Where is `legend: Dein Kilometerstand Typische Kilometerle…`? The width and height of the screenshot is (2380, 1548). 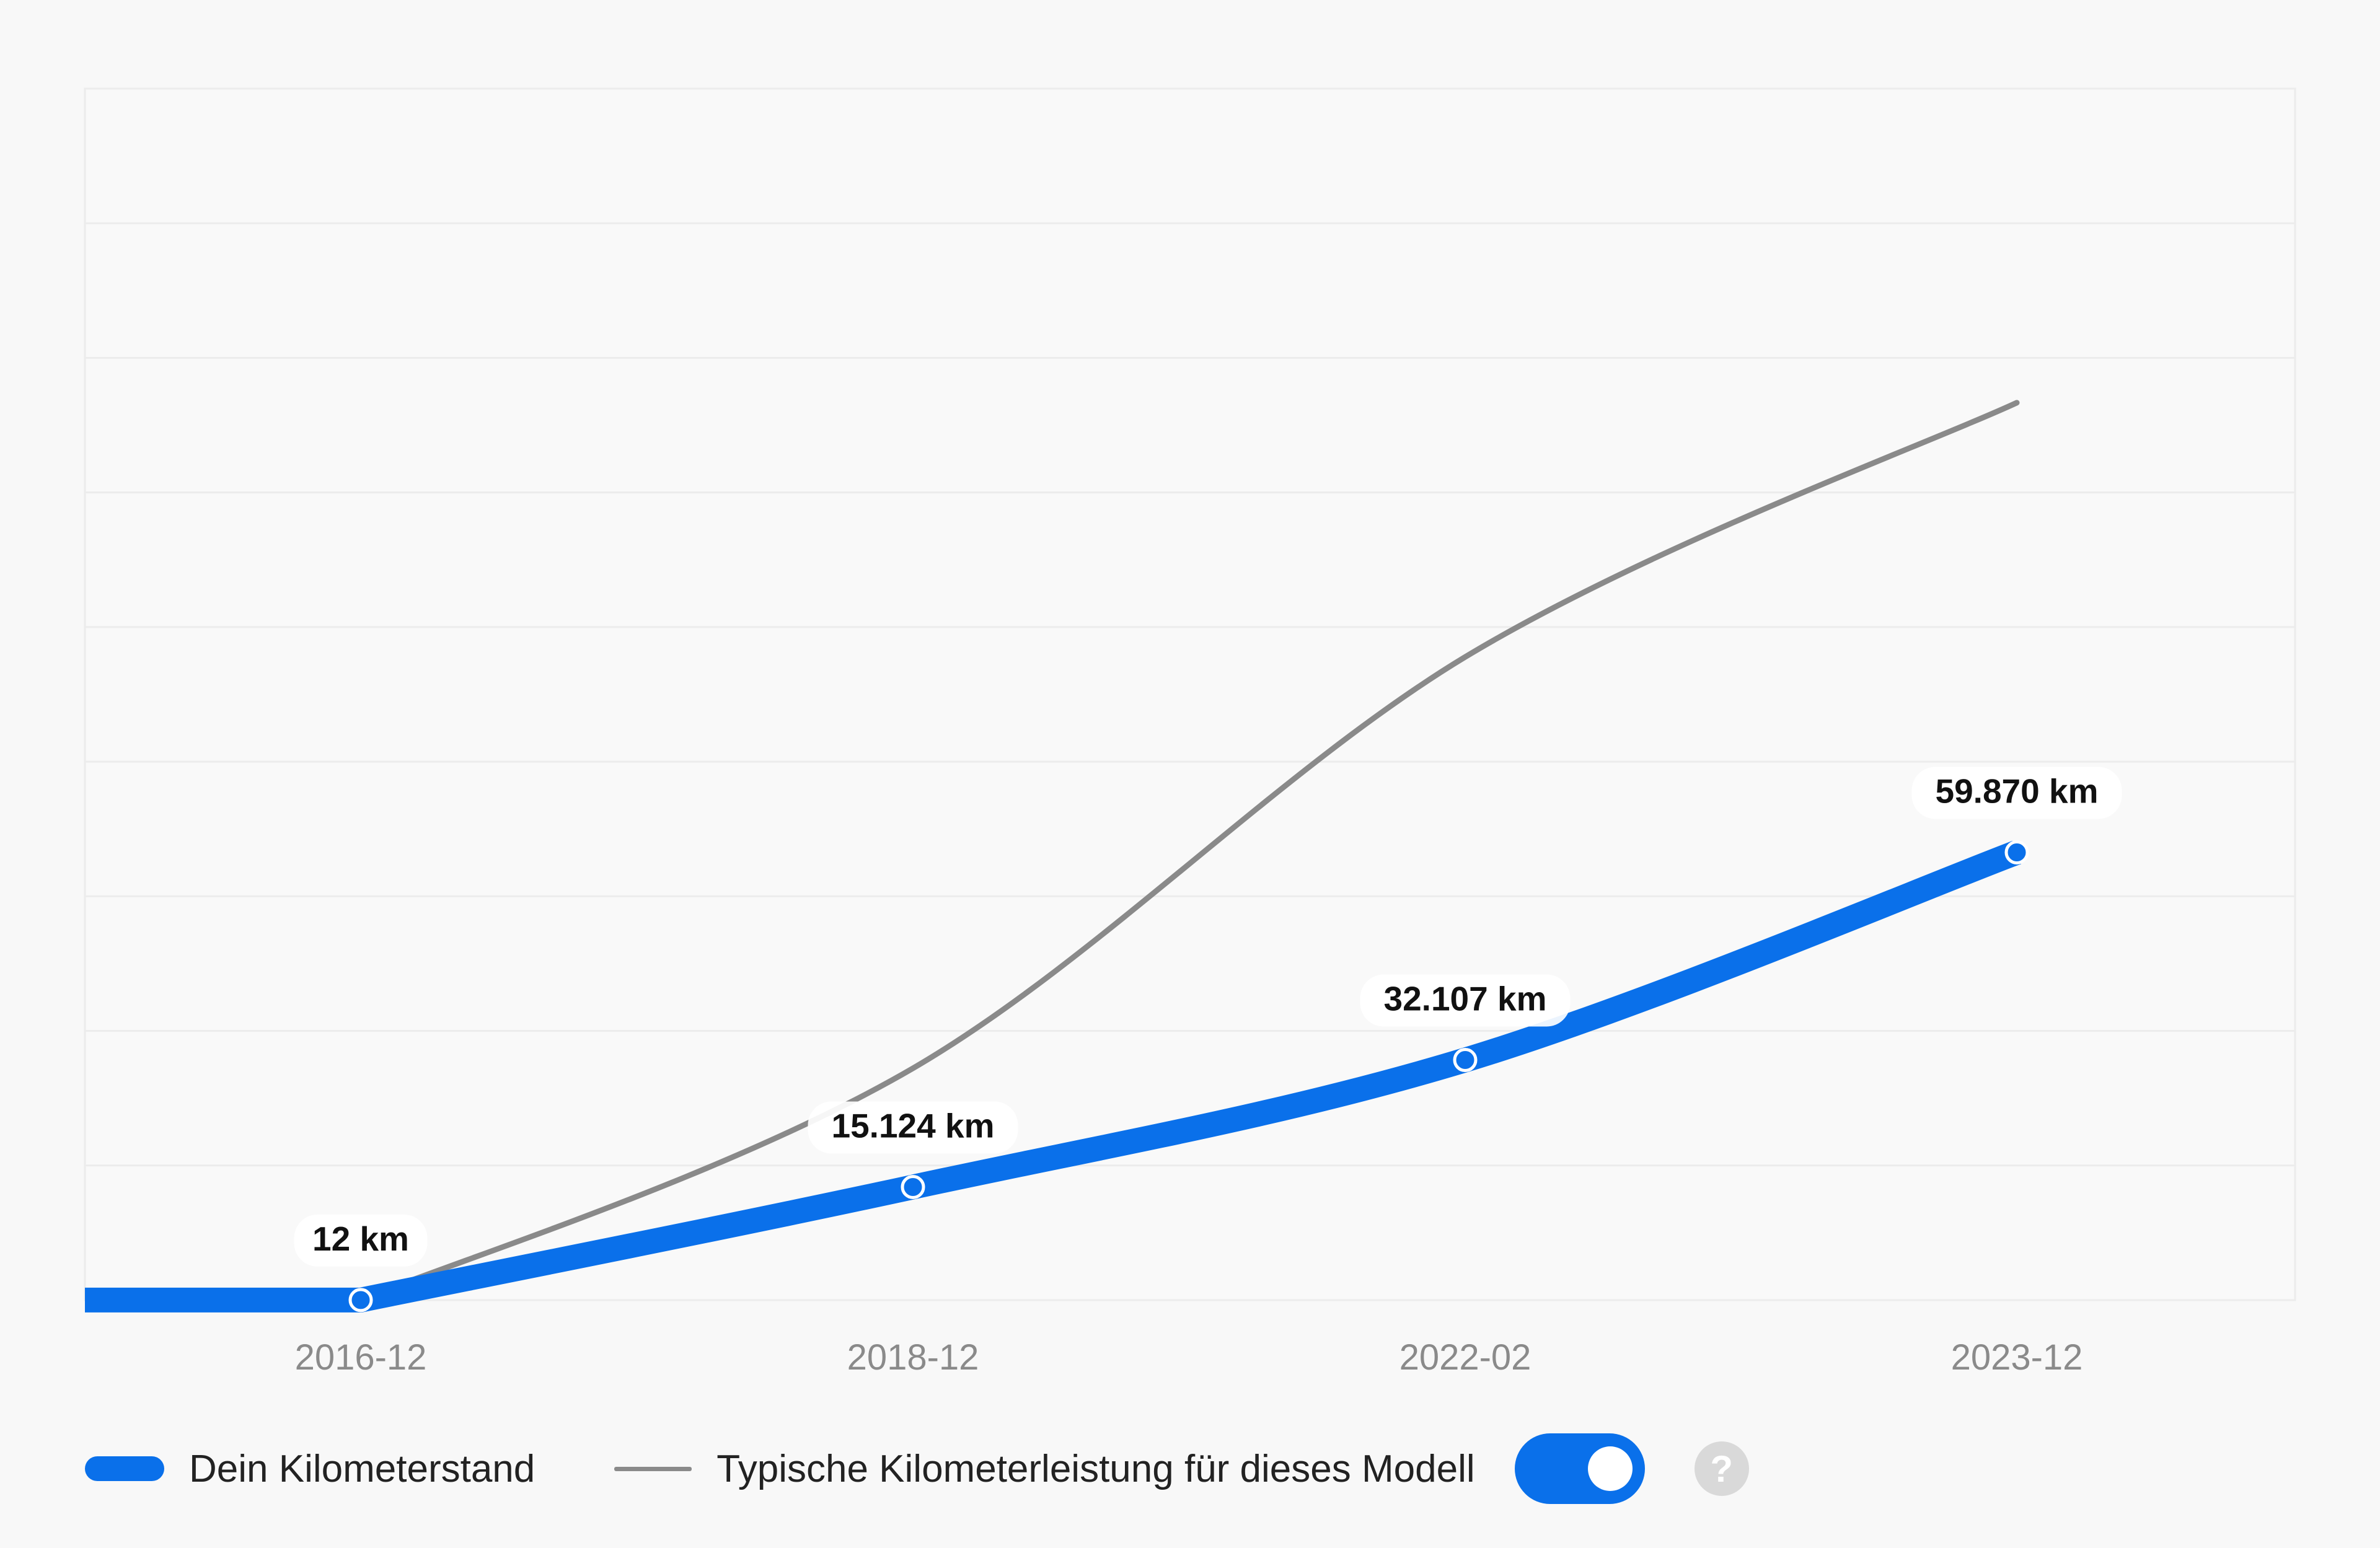 legend: Dein Kilometerstand Typische Kilometerle… is located at coordinates (917, 1468).